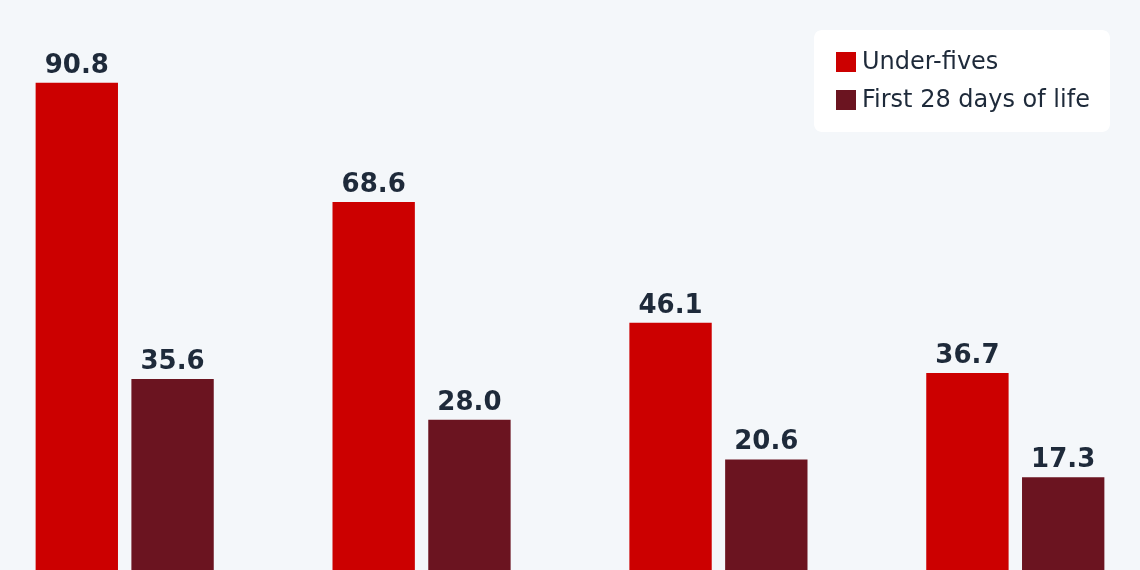 This screenshot has width=1140, height=570. I want to click on data-label: 20.6, so click(766, 440).